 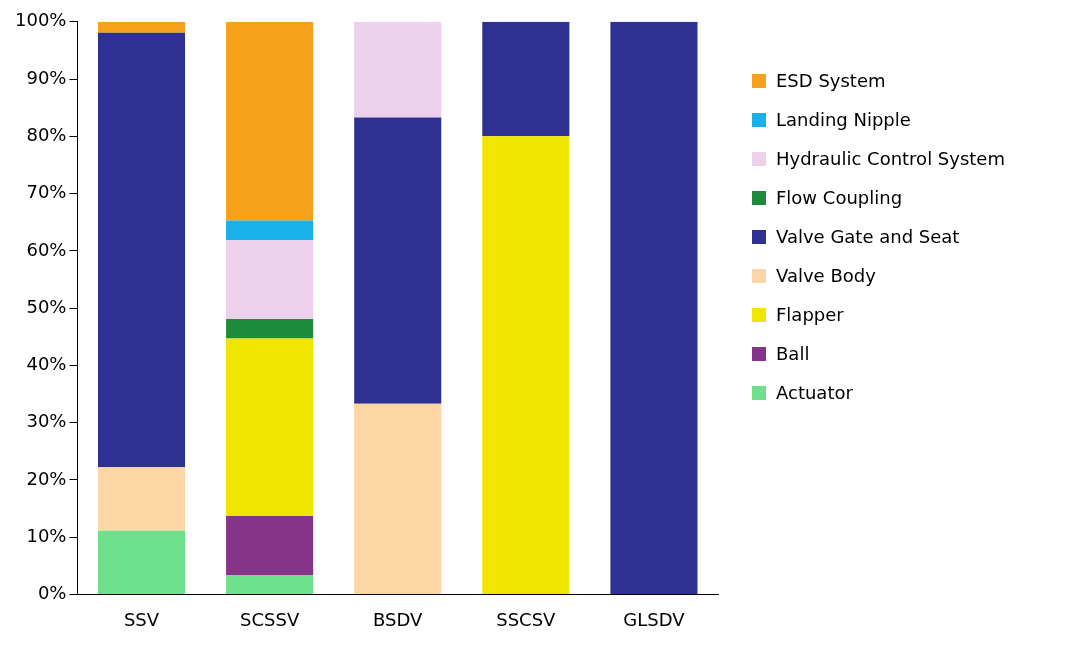 What do you see at coordinates (831, 80) in the screenshot?
I see `legend-label: ESD System` at bounding box center [831, 80].